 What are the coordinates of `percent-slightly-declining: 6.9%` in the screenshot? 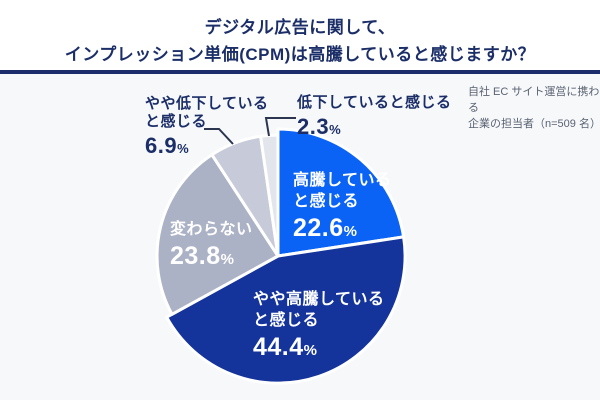 It's located at (167, 145).